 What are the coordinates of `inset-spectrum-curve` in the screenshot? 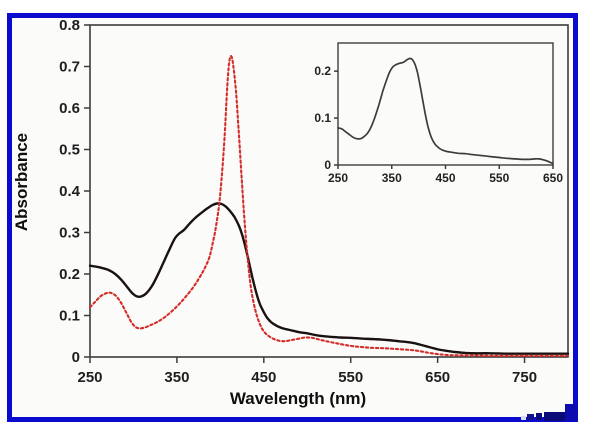 It's located at (445, 111).